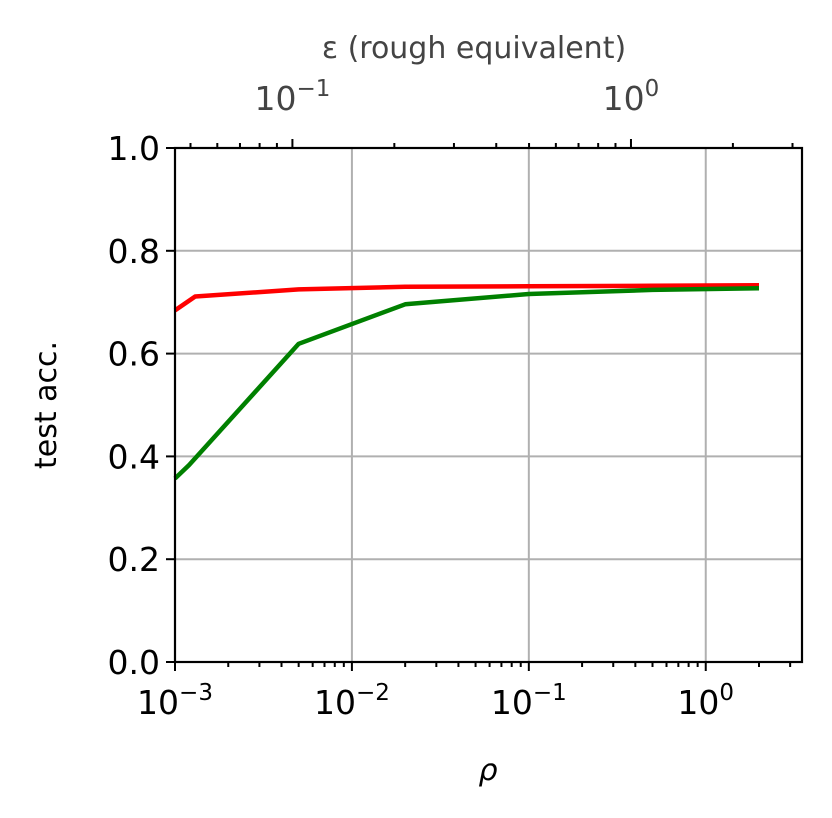 This screenshot has width=832, height=818. I want to click on y-axis-label: test acc., so click(46, 405).